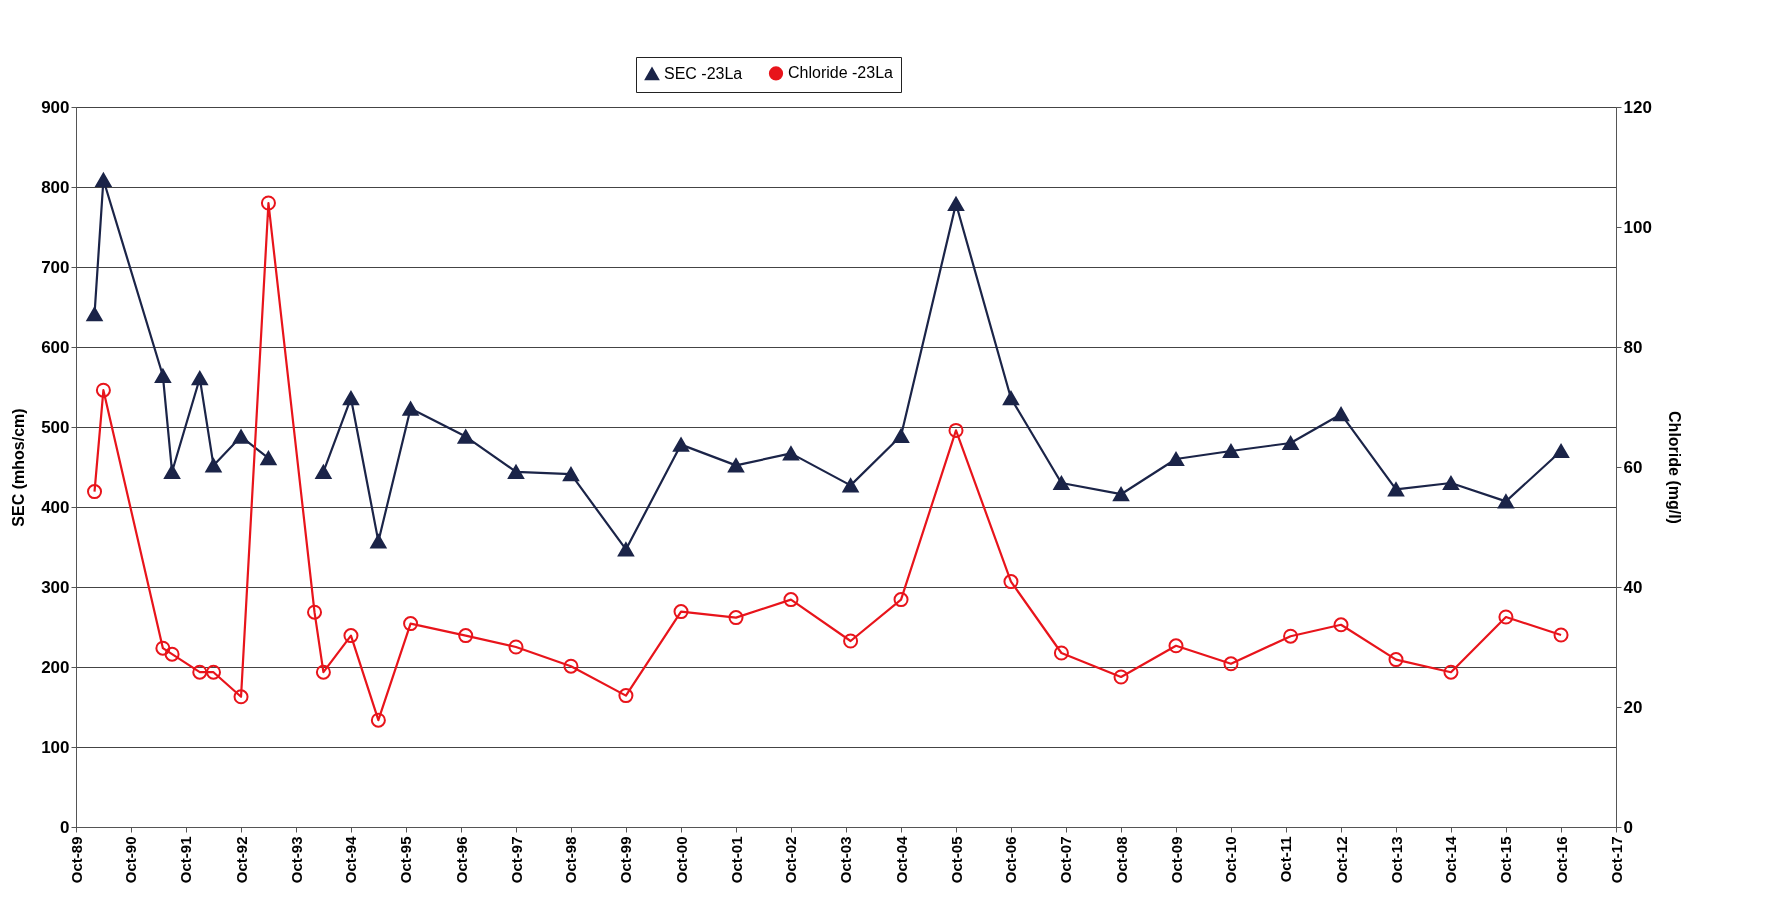  I want to click on x-tick-label: Oct-94, so click(351, 859).